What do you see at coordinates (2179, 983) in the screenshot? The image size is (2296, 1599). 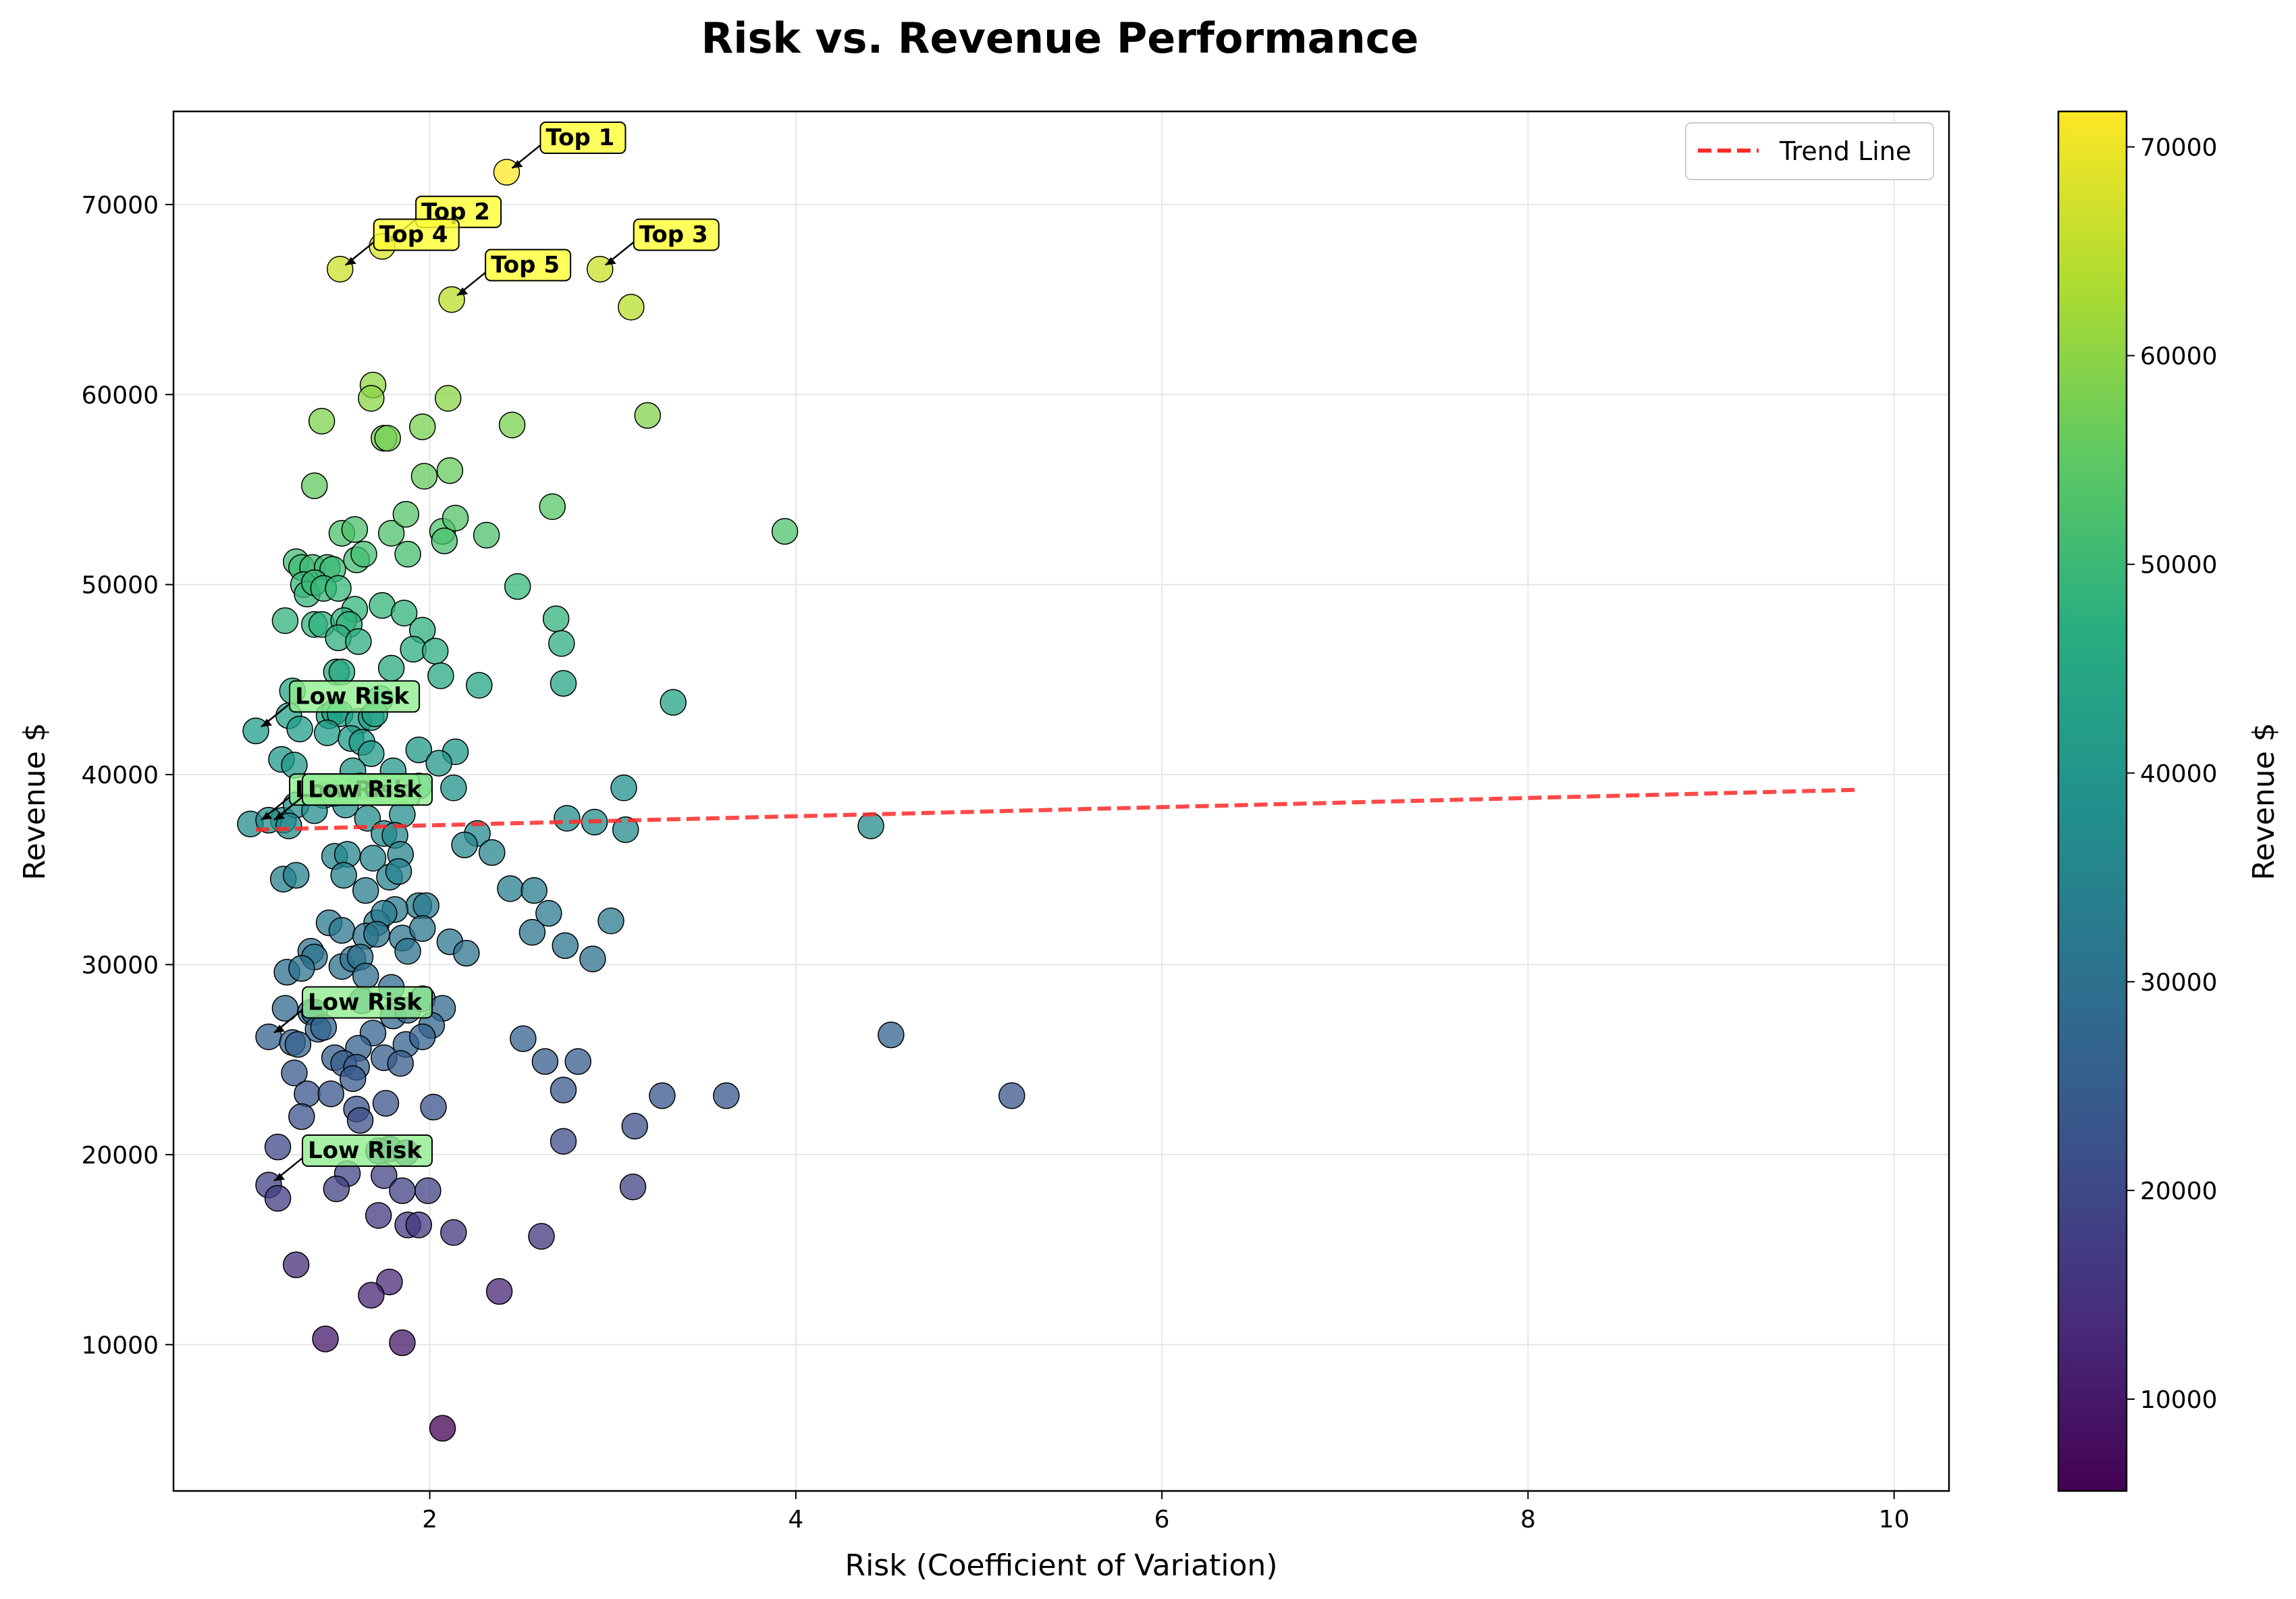 I see `colorbar-tick-label: 30000` at bounding box center [2179, 983].